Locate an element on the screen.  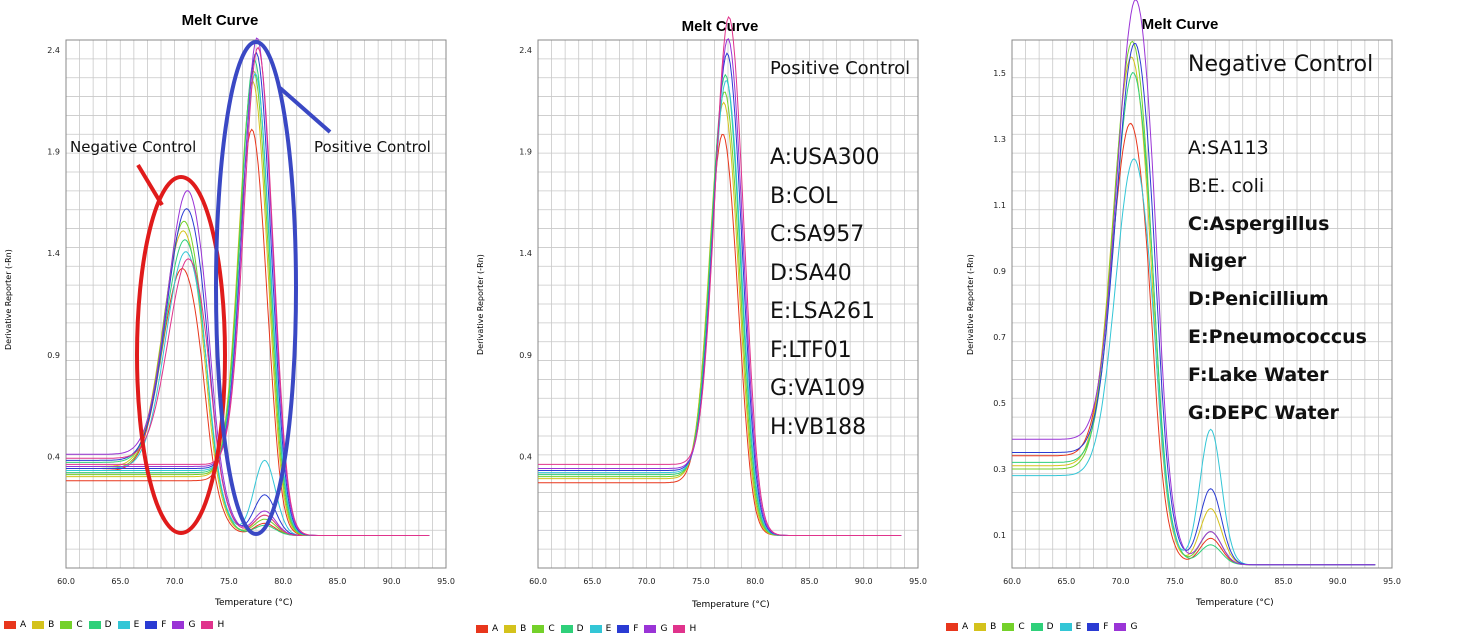
y-tick-label: 0.3 is located at coordinates (999, 469).